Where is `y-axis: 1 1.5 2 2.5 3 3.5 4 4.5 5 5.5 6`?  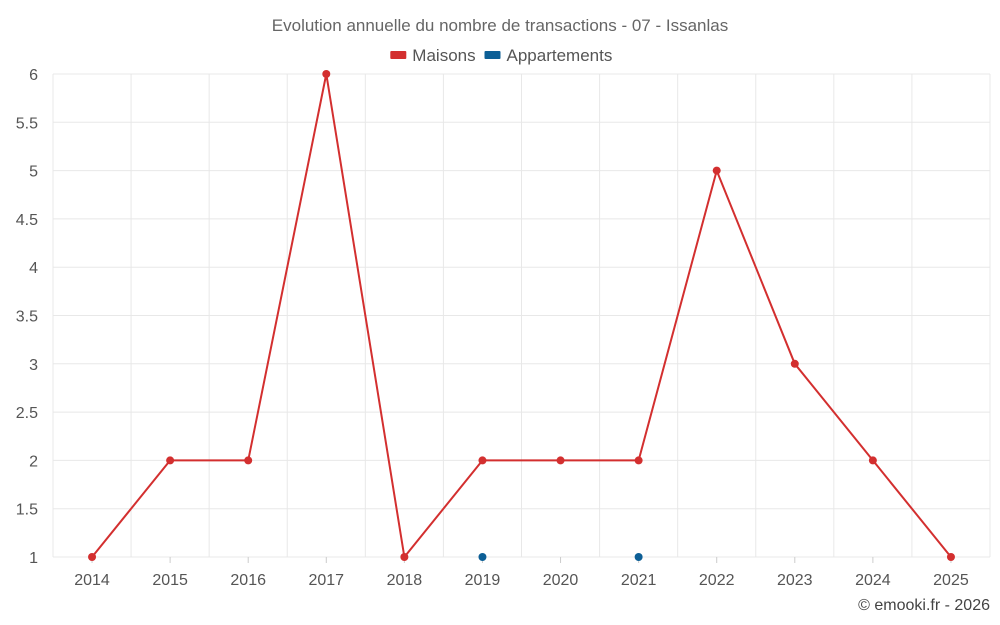 y-axis: 1 1.5 2 2.5 3 3.5 4 4.5 5 5.5 6 is located at coordinates (27, 317).